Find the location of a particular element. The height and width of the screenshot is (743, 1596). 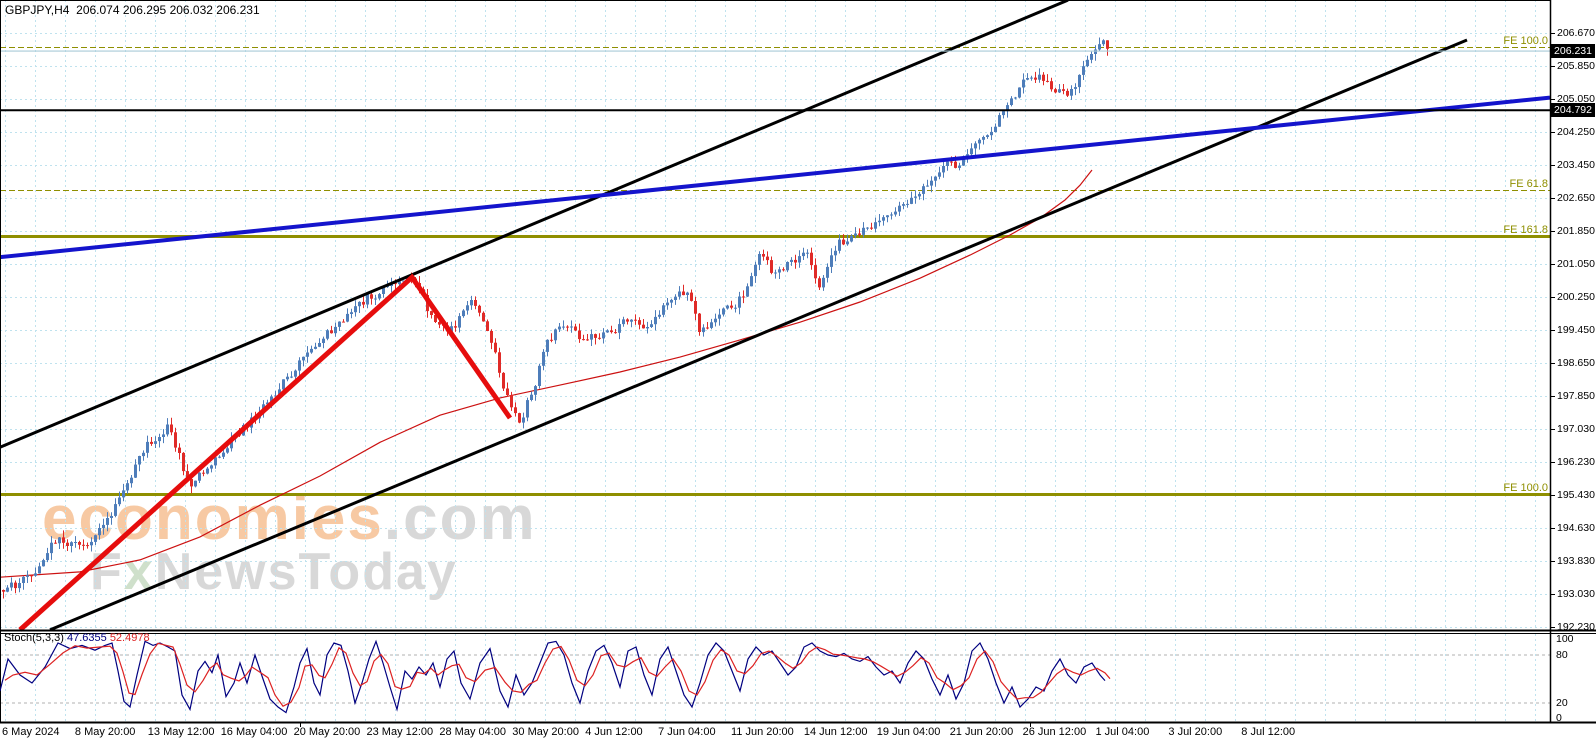

fib-level-label-1: FE 61.8 is located at coordinates (1528, 184).